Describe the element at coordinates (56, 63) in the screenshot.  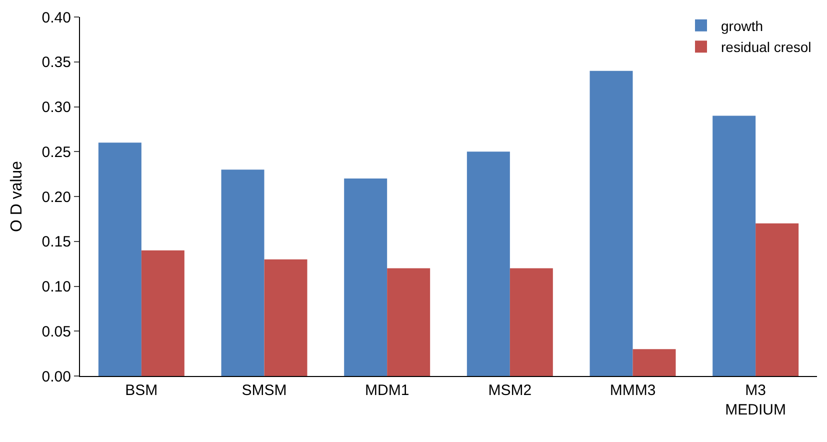
I see `y-tick-label: 0.35` at that location.